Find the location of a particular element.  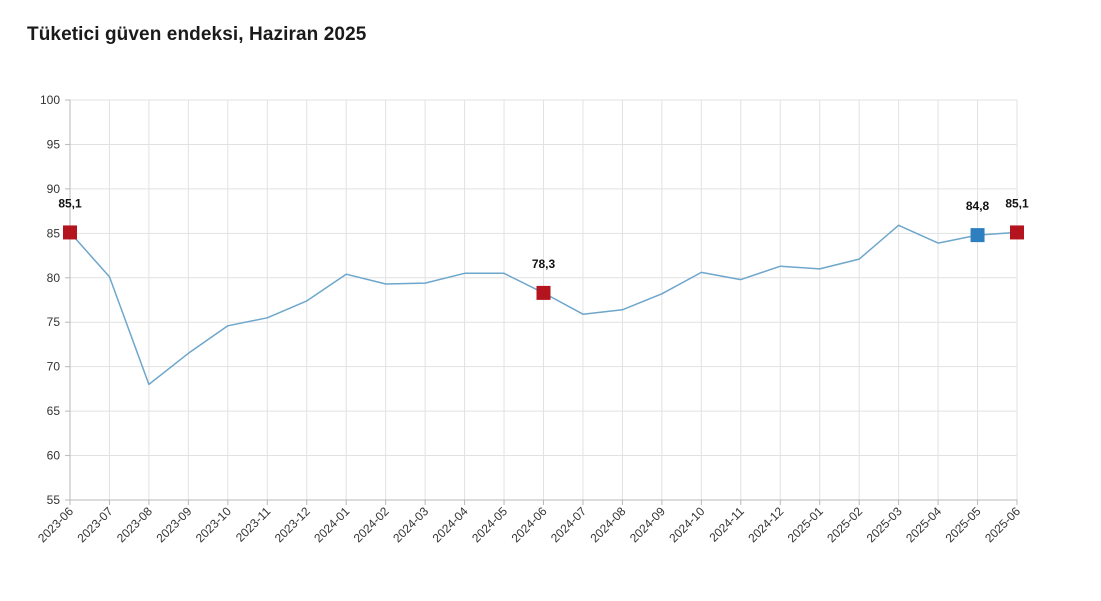

x-tick-label: 2024-06 is located at coordinates (529, 524).